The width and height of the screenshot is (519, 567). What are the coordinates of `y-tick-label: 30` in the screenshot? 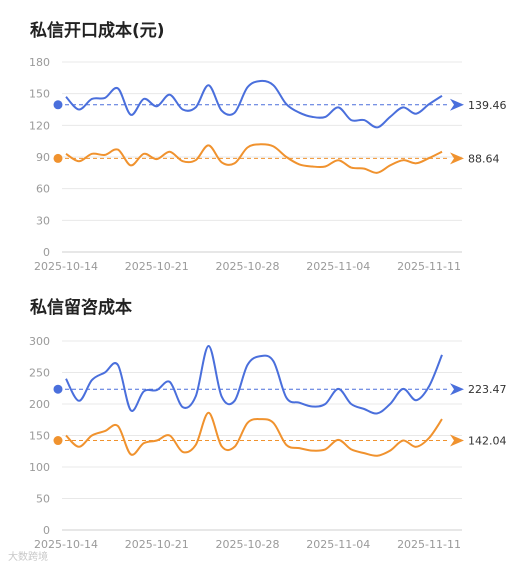 It's located at (43, 220).